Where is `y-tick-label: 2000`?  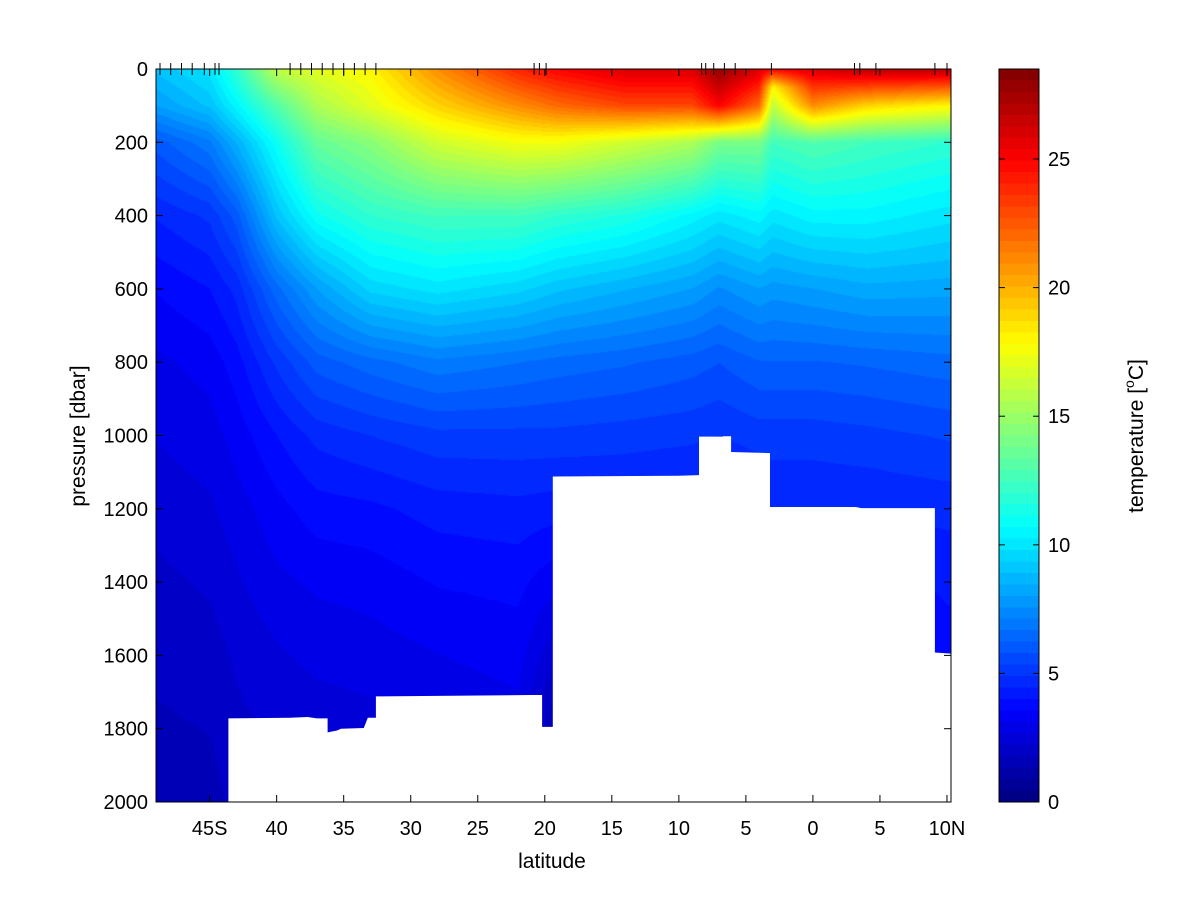
y-tick-label: 2000 is located at coordinates (126, 803).